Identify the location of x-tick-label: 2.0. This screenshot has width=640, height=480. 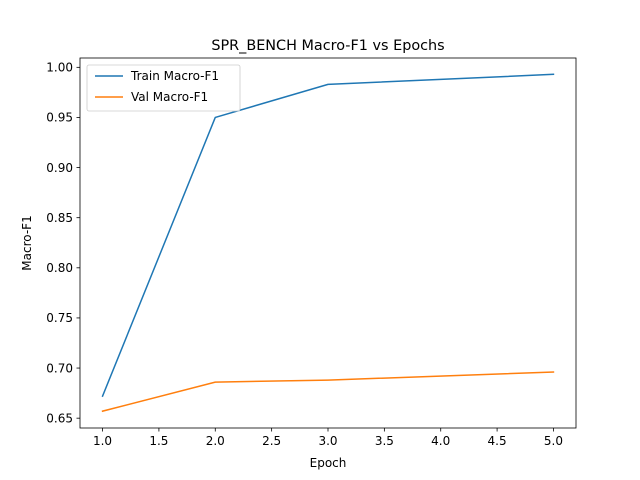
(215, 441).